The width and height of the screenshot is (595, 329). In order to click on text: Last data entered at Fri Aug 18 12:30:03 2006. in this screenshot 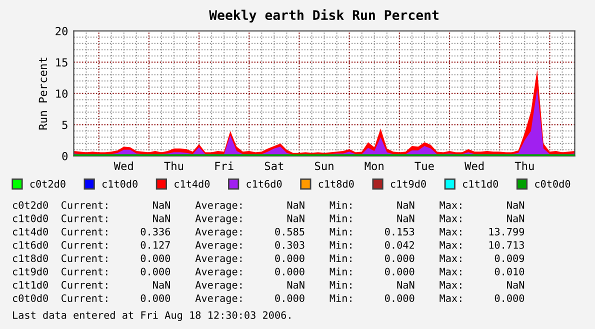, I will do `click(151, 316)`.